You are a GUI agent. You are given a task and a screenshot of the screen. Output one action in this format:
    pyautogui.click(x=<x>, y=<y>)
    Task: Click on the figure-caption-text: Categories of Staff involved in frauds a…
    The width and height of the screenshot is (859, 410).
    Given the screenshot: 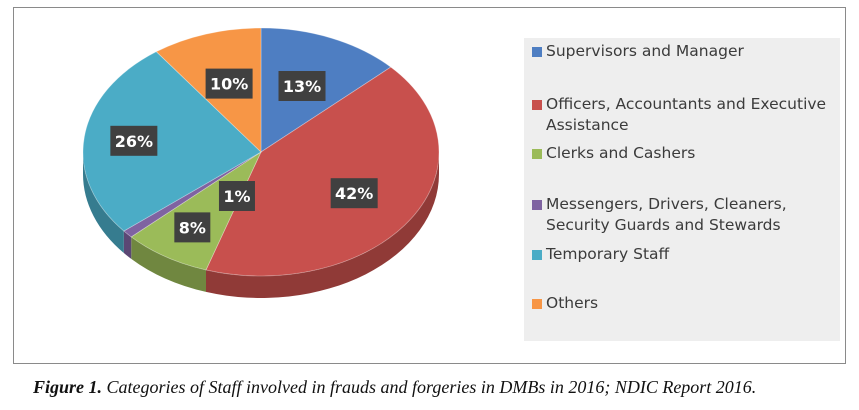 What is the action you would take?
    pyautogui.click(x=429, y=387)
    